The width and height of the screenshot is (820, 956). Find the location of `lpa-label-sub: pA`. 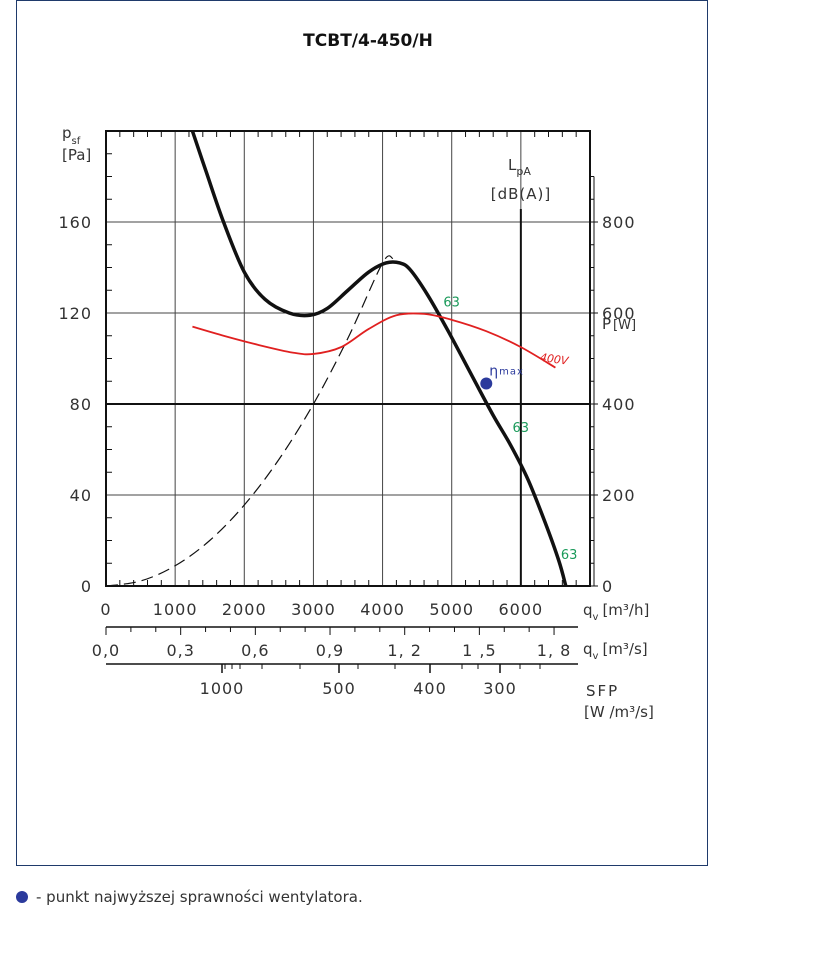

lpa-label-sub: pA is located at coordinates (523, 171).